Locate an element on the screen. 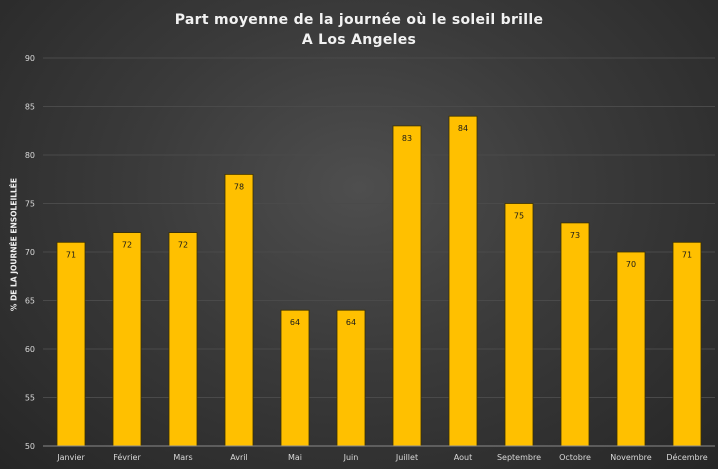  x-tick-label: Juillet is located at coordinates (406, 457).